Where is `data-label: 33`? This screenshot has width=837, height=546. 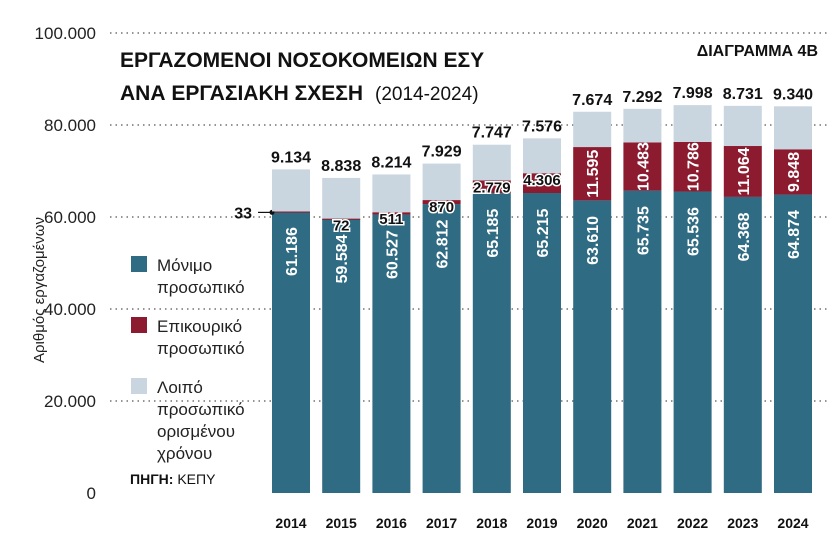 data-label: 33 is located at coordinates (243, 213).